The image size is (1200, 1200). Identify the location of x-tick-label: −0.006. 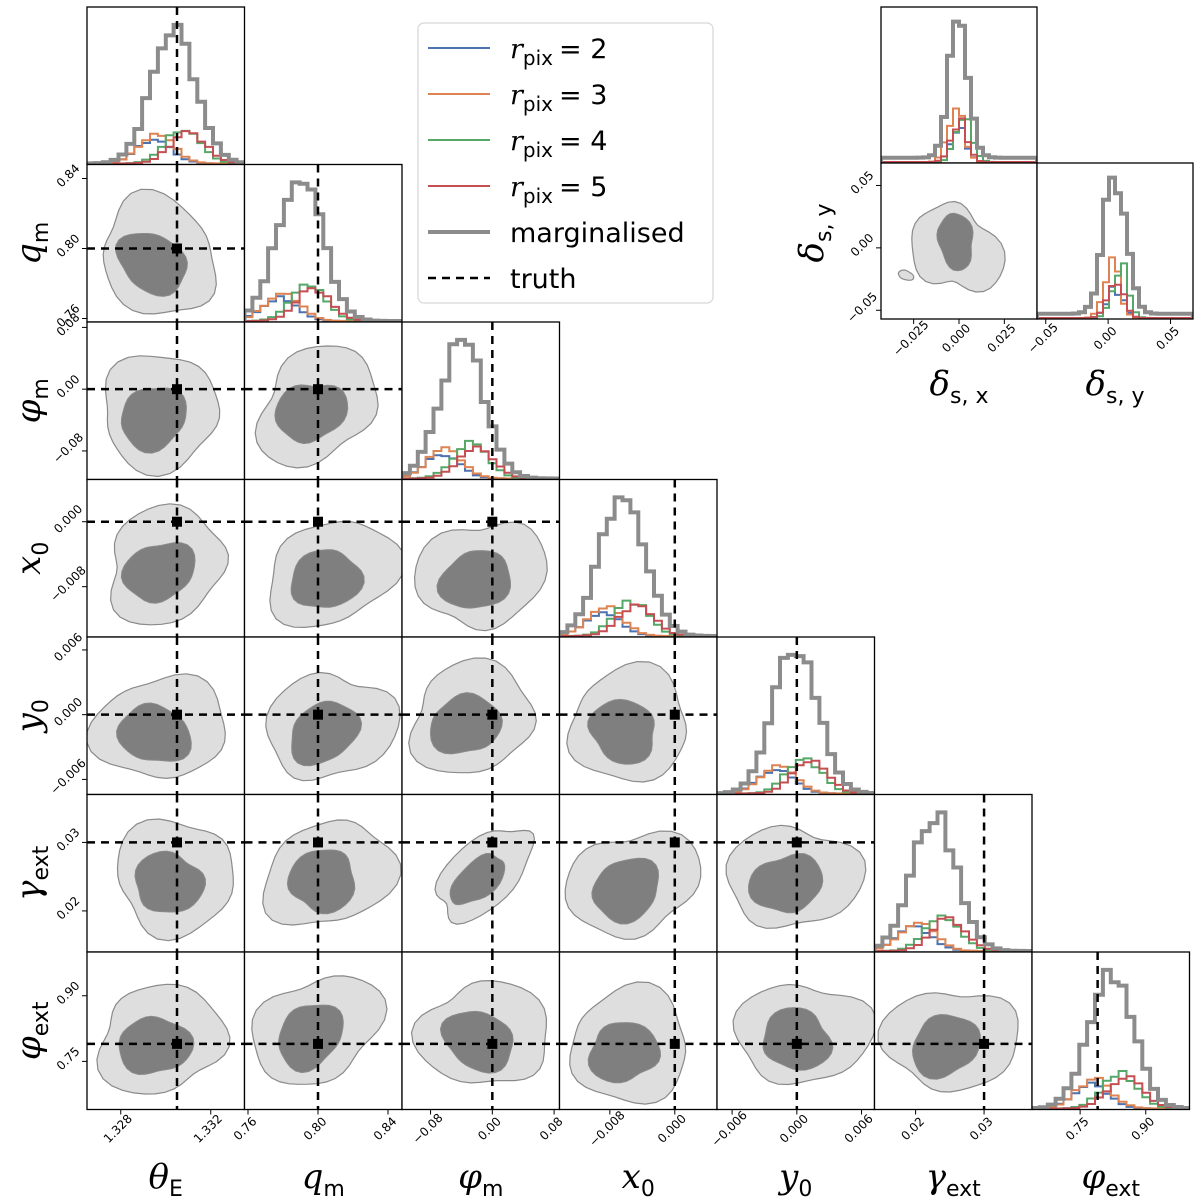
(729, 1128).